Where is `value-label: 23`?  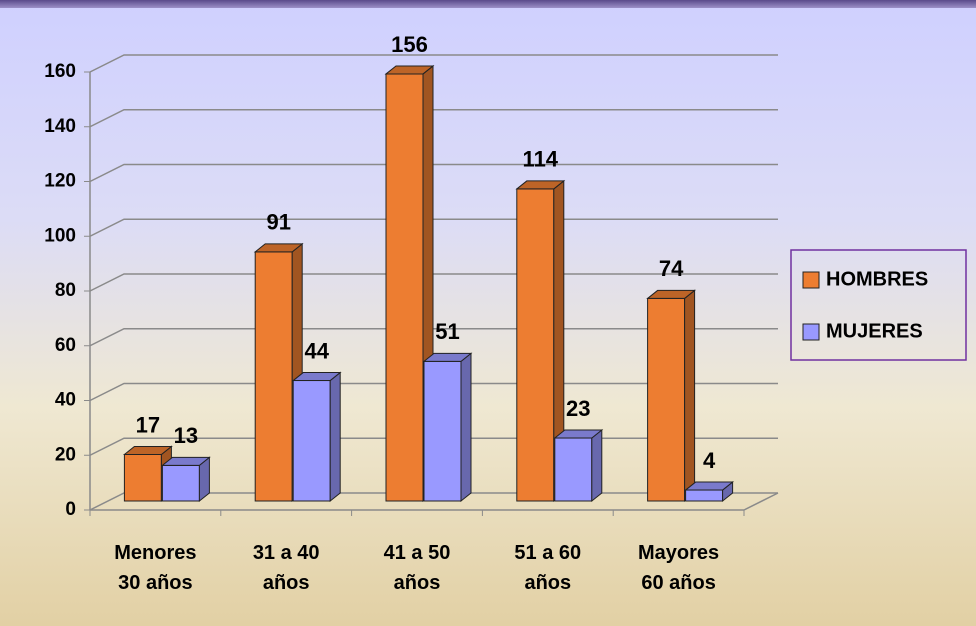
value-label: 23 is located at coordinates (578, 408).